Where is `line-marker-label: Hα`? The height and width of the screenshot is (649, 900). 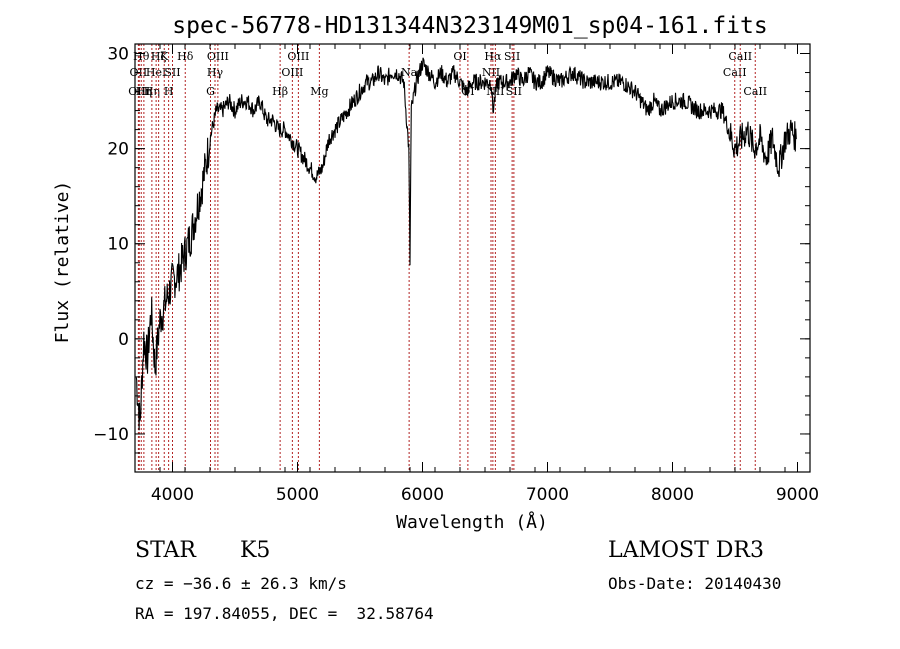
line-marker-label: Hα is located at coordinates (493, 56).